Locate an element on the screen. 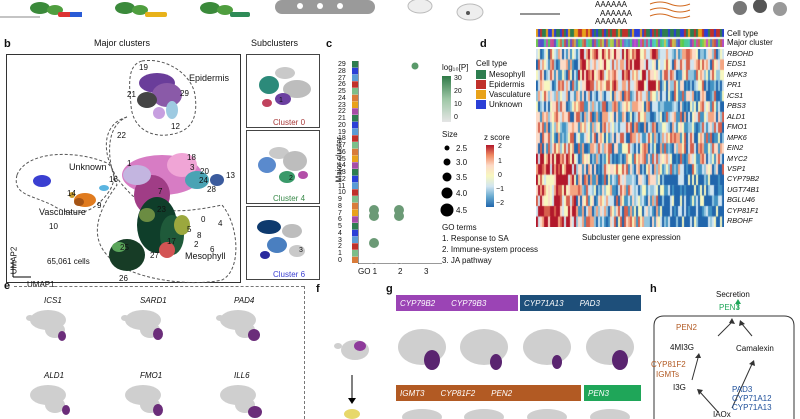 The width and height of the screenshot is (800, 419). heatmap-gene-label: PBS3 is located at coordinates (736, 106).